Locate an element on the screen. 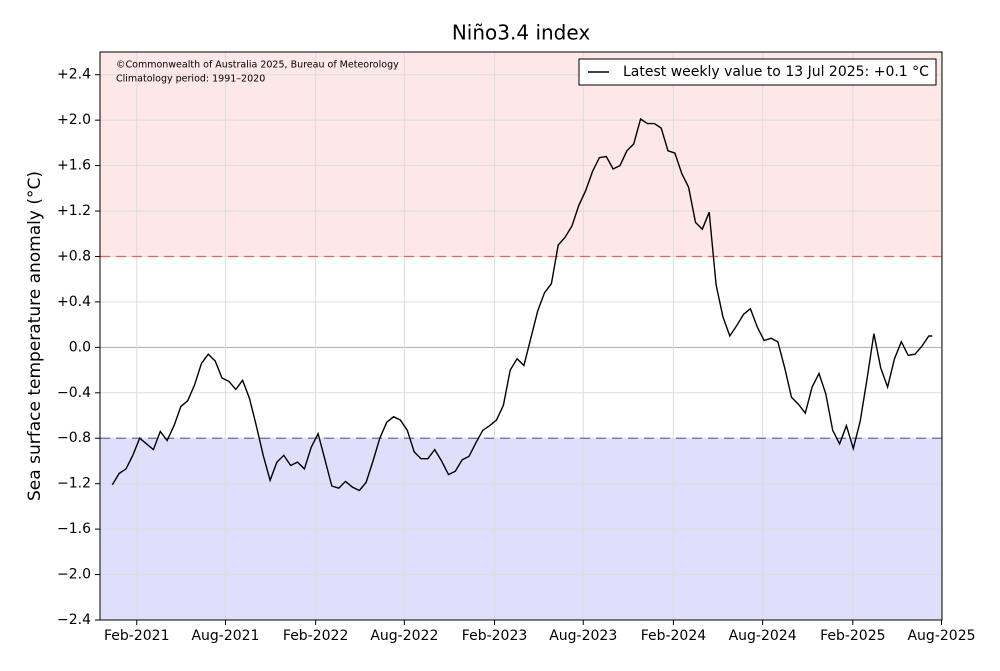 Image resolution: width=1000 pixels, height=671 pixels. y-tick-label: +1.2 is located at coordinates (74, 211).